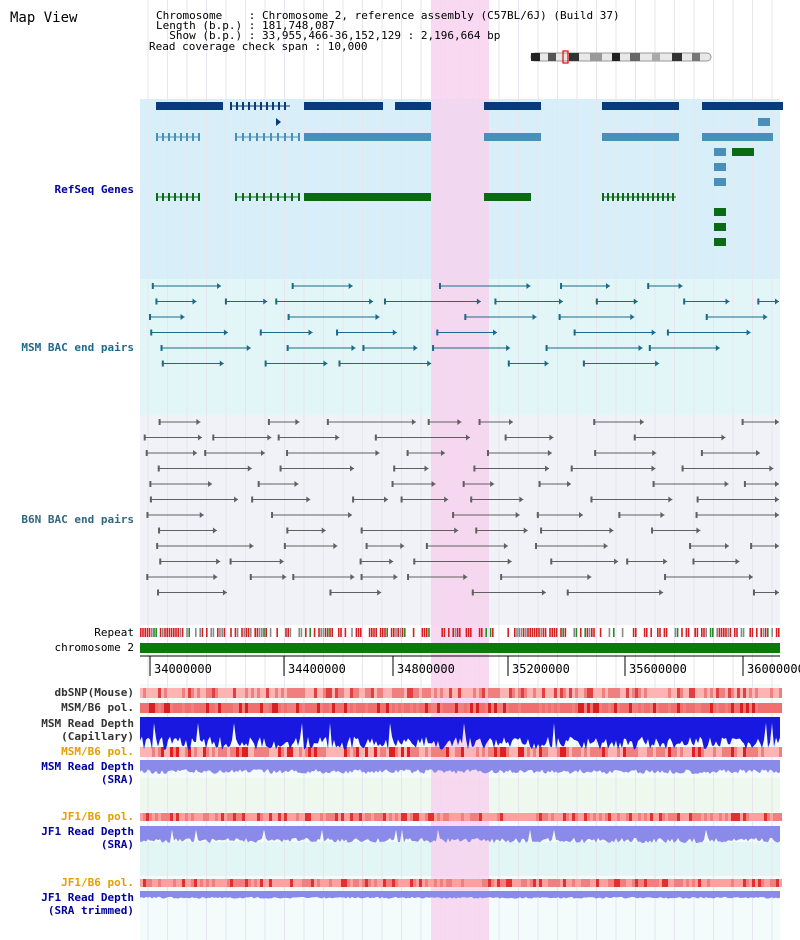 This screenshot has width=800, height=940. Describe the element at coordinates (97, 707) in the screenshot. I see `track-label-msm-b6-pol: MSM/B6 pol.` at that location.